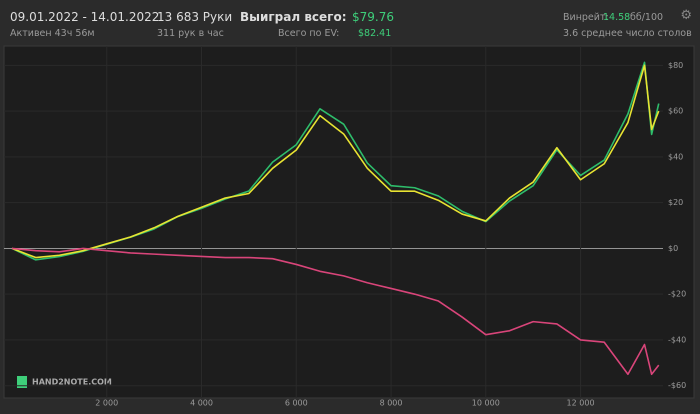 This screenshot has height=414, width=700. Describe the element at coordinates (673, 248) in the screenshot. I see `y-tick-label: $0` at that location.